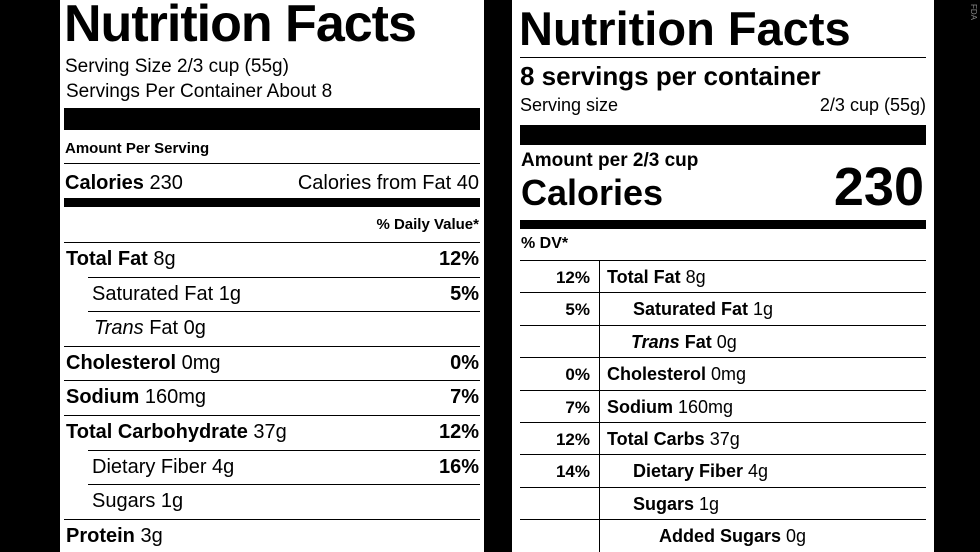 The image size is (980, 552). I want to click on nutrient-daily-value: 14%, so click(572, 472).